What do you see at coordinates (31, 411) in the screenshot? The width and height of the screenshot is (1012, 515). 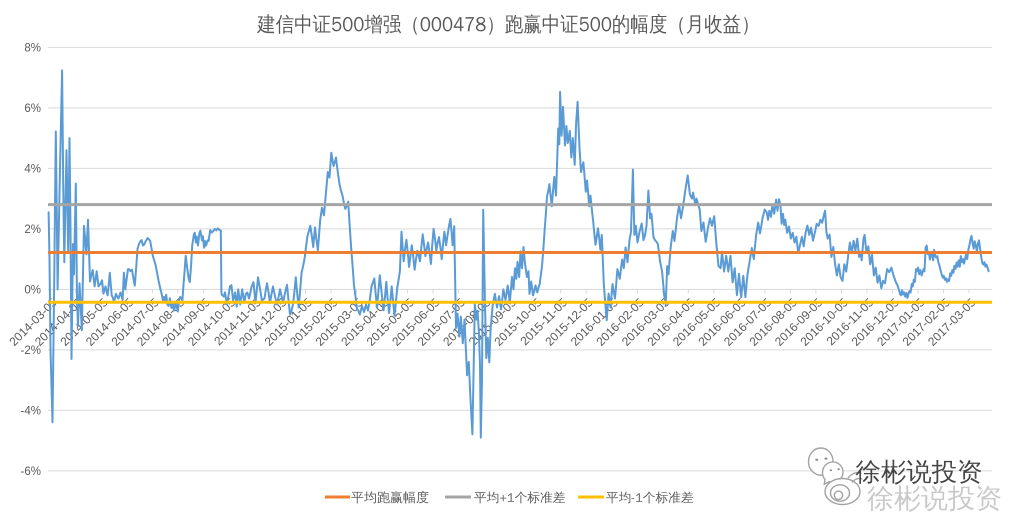 I see `svg-text: -4%` at bounding box center [31, 411].